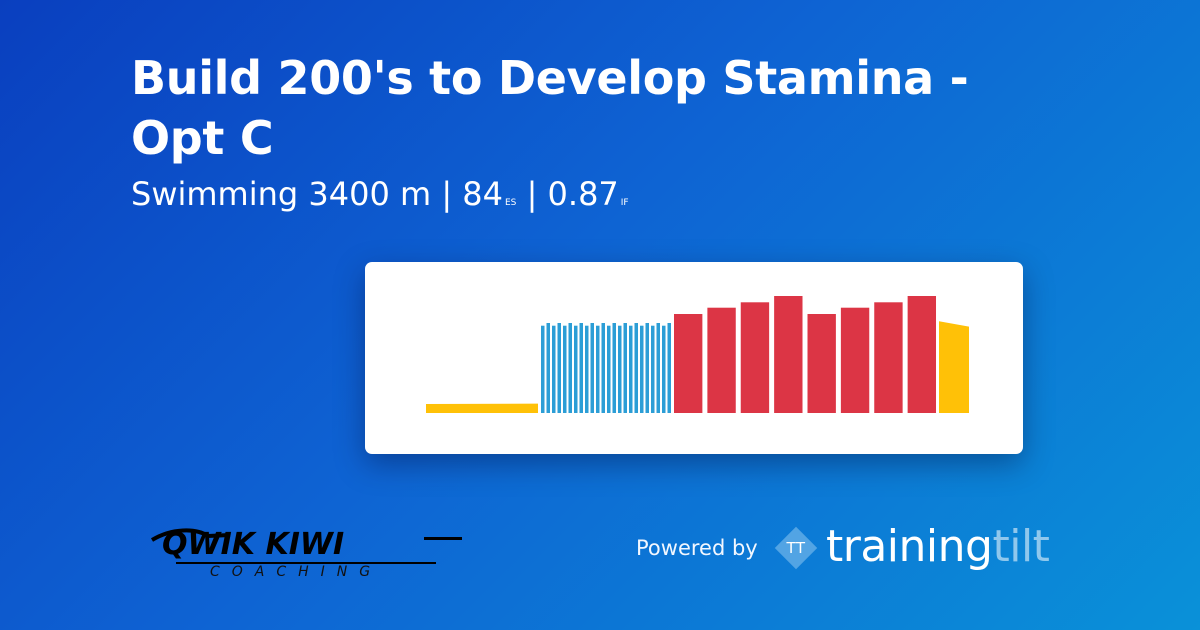 This screenshot has width=1200, height=630. Describe the element at coordinates (909, 546) in the screenshot. I see `wordmark-training: training` at that location.